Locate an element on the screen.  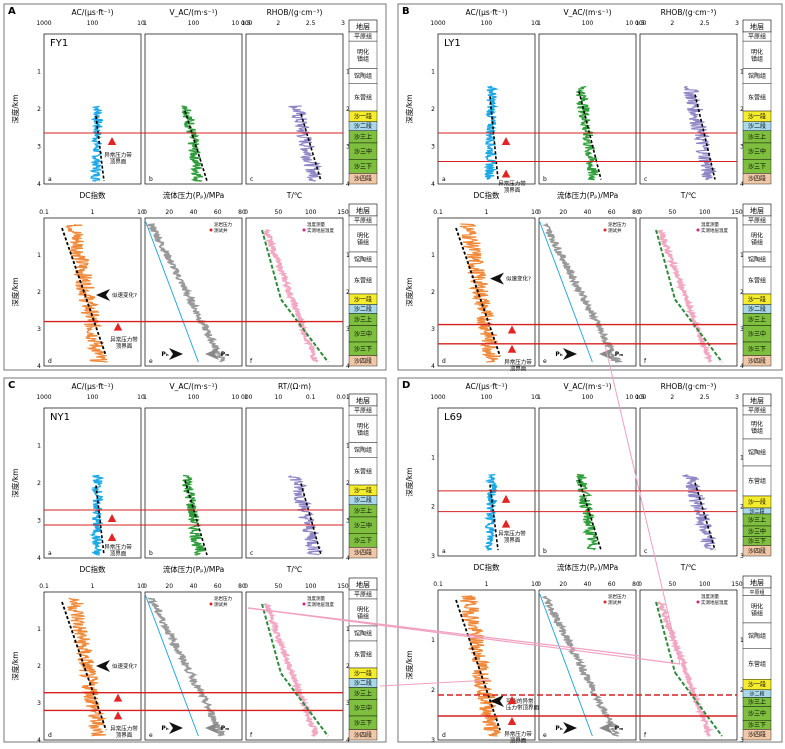
depth-tick-right: 4 is located at coordinates (348, 558).